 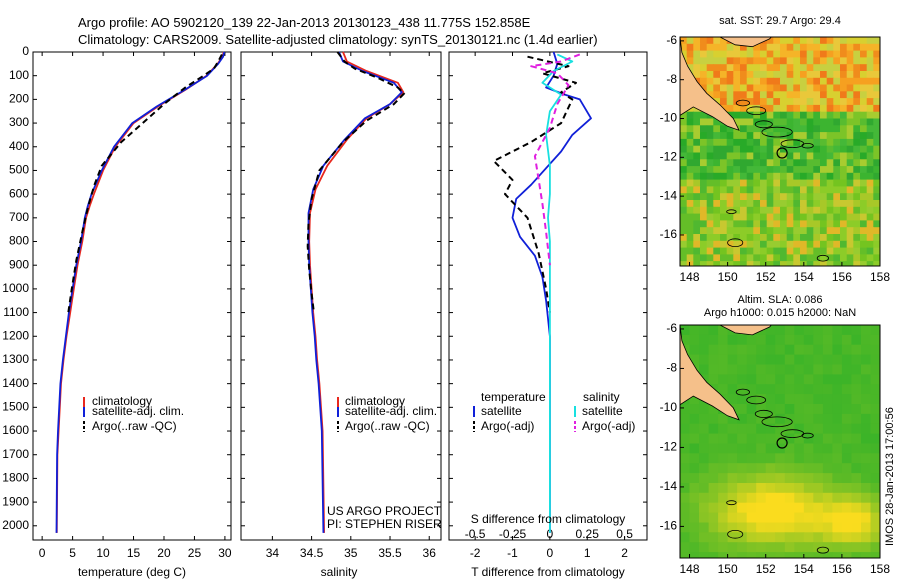 What do you see at coordinates (513, 534) in the screenshot?
I see `s-tick-label: -0.25` at bounding box center [513, 534].